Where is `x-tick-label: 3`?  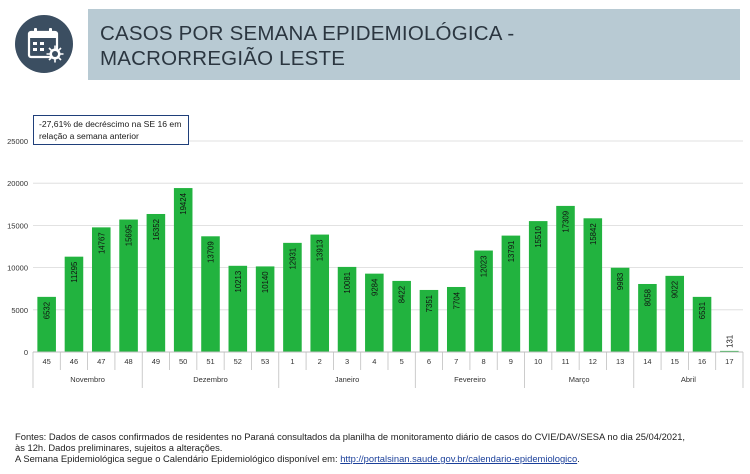
x-tick-label: 3 is located at coordinates (347, 361).